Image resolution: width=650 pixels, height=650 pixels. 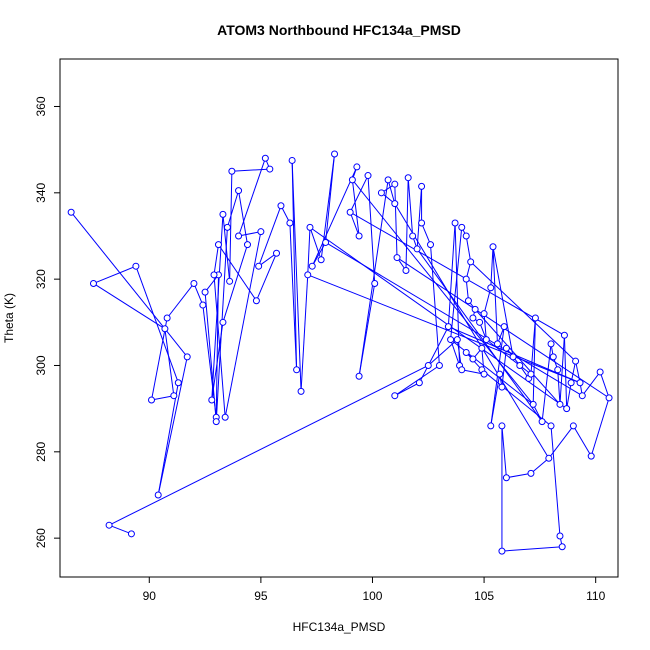 I want to click on x-tick-label: 100, so click(x=372, y=596).